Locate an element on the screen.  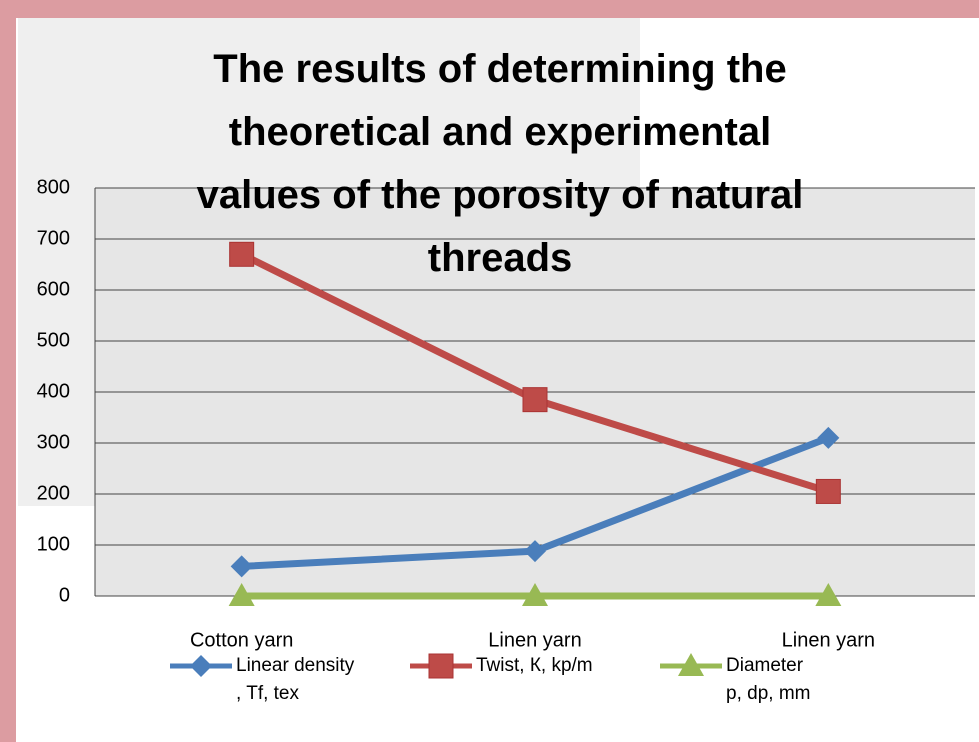
y-tick-label: 100 is located at coordinates (53, 544).